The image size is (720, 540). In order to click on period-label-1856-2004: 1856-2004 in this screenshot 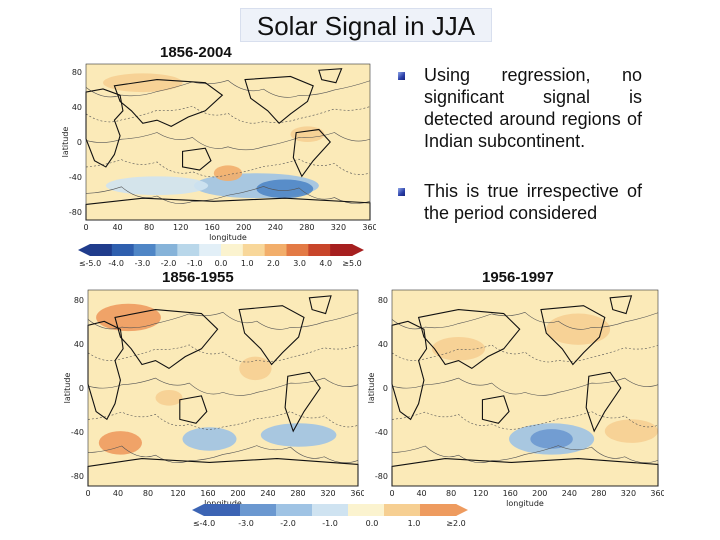, I will do `click(196, 52)`.